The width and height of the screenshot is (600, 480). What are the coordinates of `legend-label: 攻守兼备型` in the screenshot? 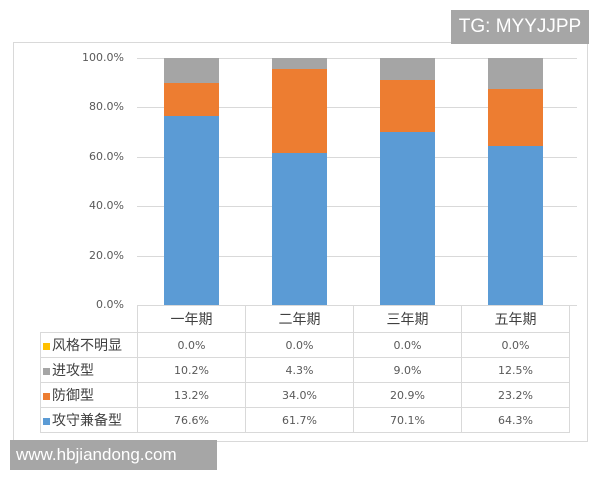 It's located at (87, 421).